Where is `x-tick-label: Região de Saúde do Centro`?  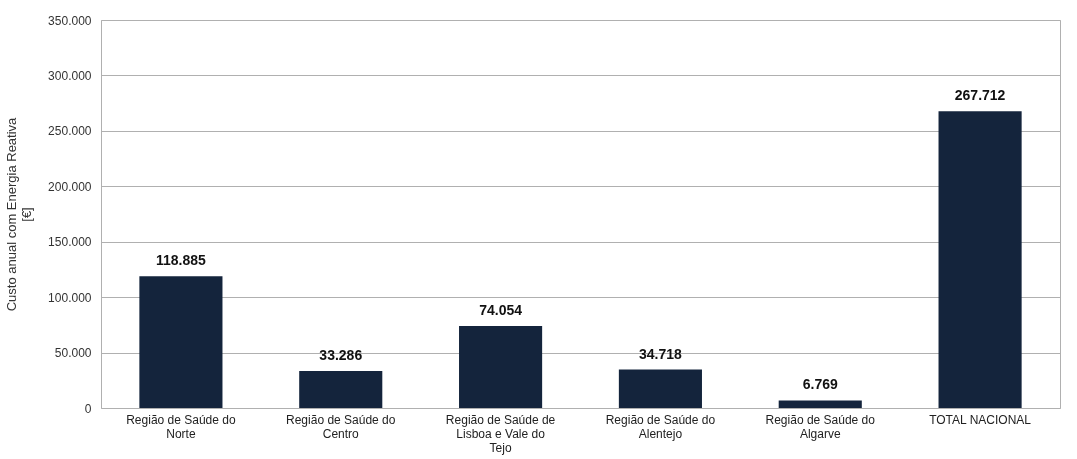 x-tick-label: Região de Saúde do Centro is located at coordinates (341, 426).